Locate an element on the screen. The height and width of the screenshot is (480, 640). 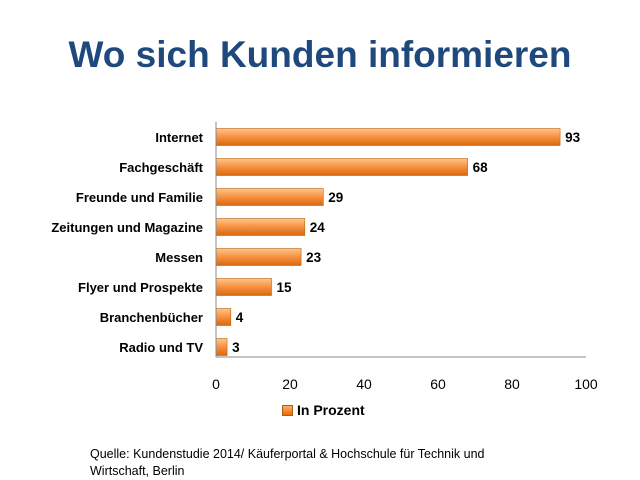
legend-swatch is located at coordinates (287, 410).